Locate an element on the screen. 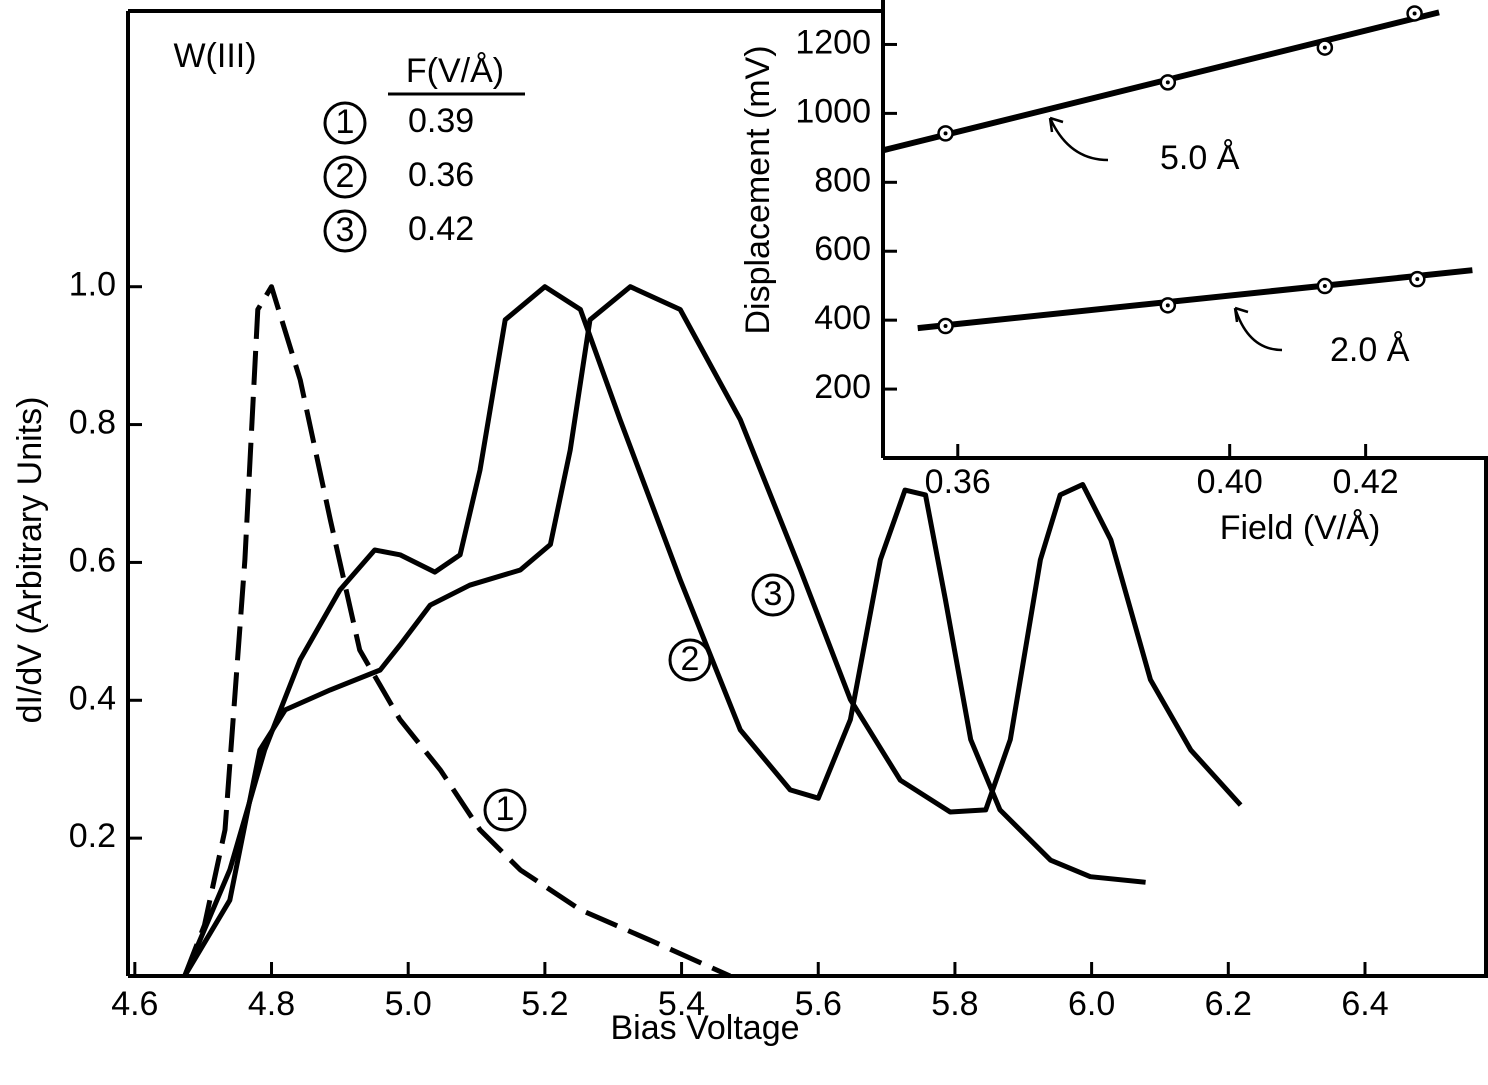 The height and width of the screenshot is (1085, 1488). x-tick-label: 5.6 is located at coordinates (818, 1004).